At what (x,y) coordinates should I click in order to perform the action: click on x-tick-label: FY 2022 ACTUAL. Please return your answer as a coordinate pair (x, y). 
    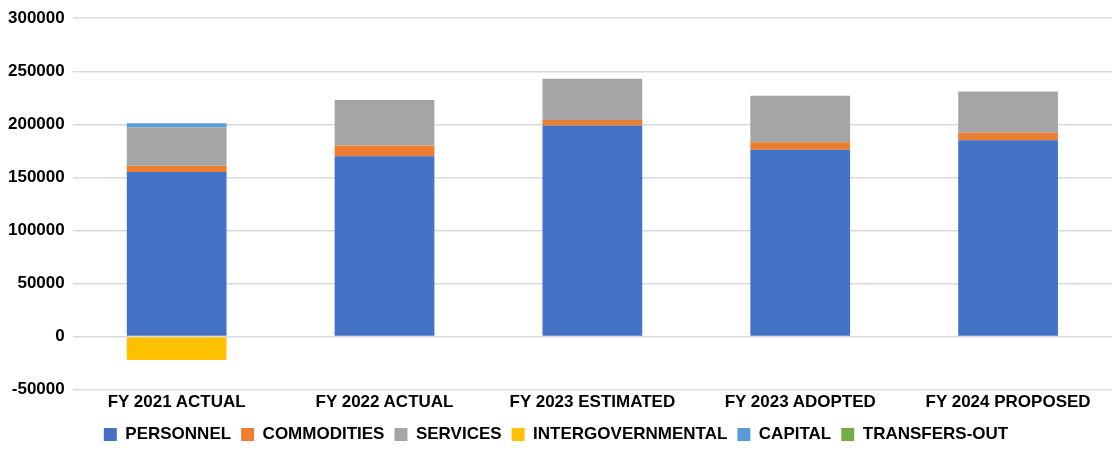
    Looking at the image, I should click on (384, 402).